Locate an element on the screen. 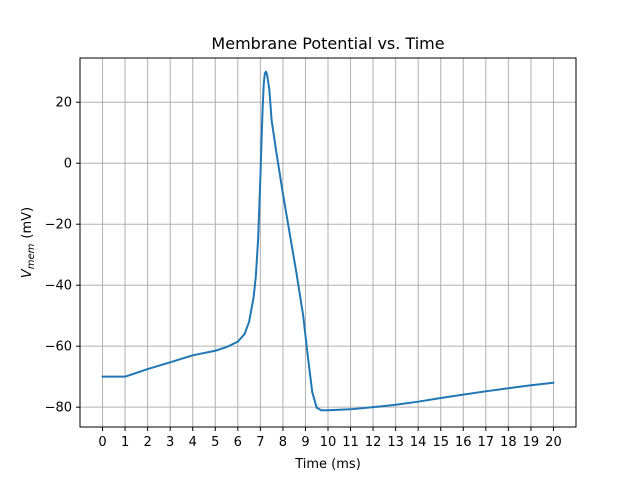  y-tick-label: −40 is located at coordinates (58, 286).